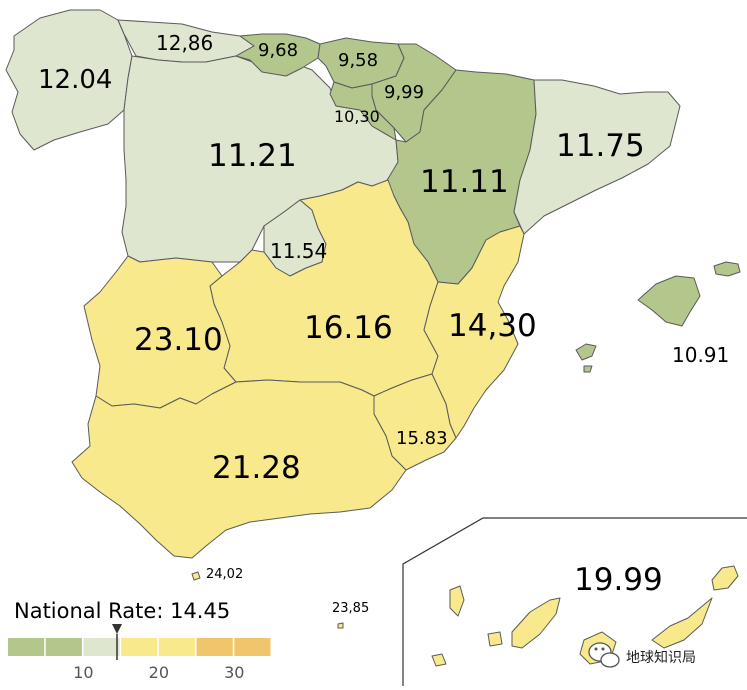 Image resolution: width=747 pixels, height=690 pixels. What do you see at coordinates (574, 601) in the screenshot?
I see `canary-inset-frame` at bounding box center [574, 601].